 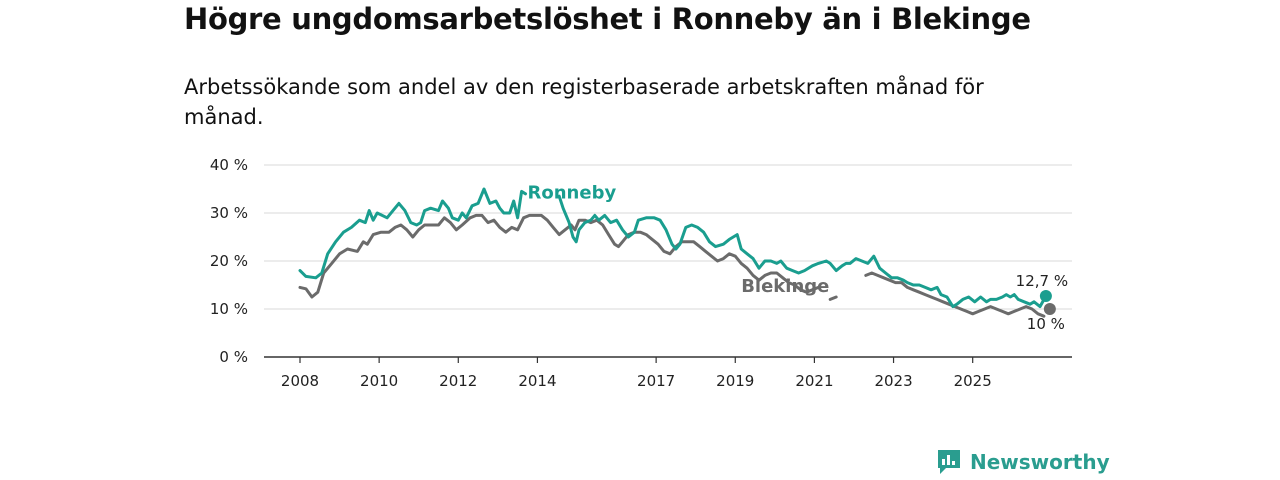 What do you see at coordinates (893, 381) in the screenshot?
I see `x-tick-label: 2023` at bounding box center [893, 381].